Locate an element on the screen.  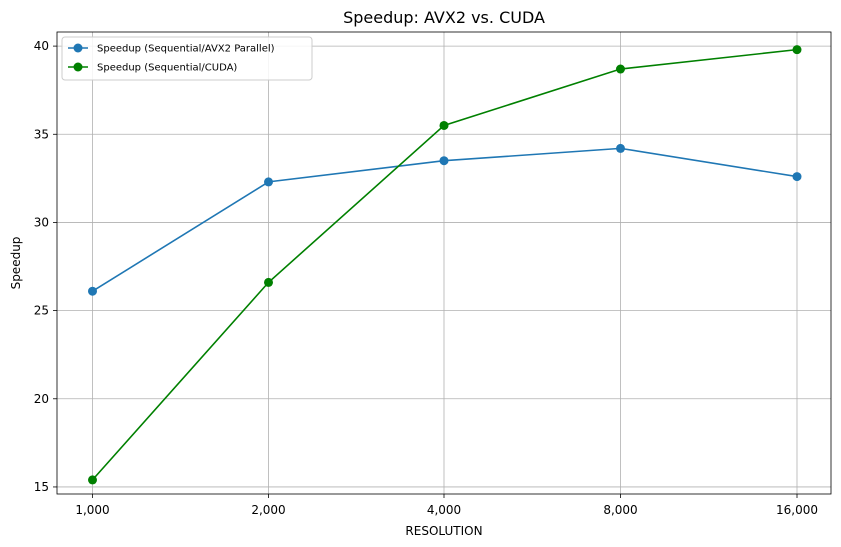
legend-label: Speedup (Sequential/AVX2 Parallel) is located at coordinates (186, 49).